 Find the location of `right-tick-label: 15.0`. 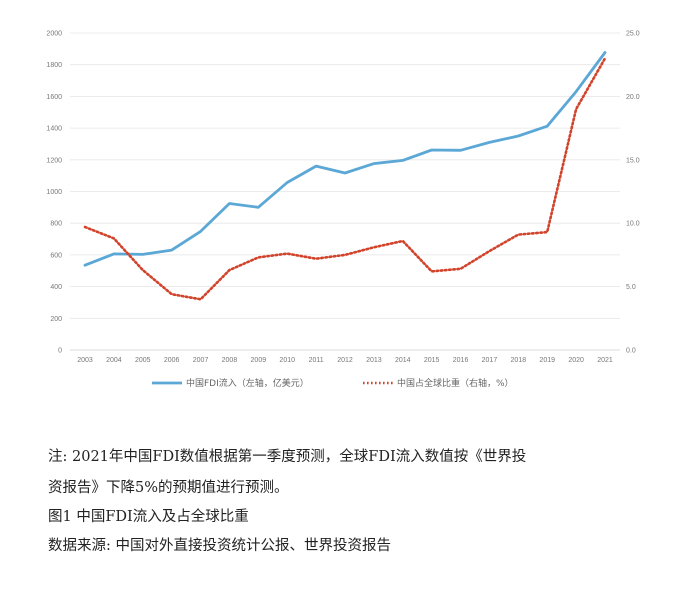

right-tick-label: 15.0 is located at coordinates (633, 160).